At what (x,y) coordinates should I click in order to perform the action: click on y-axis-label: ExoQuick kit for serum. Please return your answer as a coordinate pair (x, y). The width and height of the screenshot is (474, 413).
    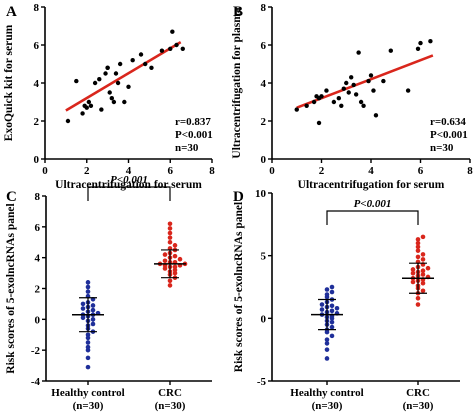
    Looking at the image, I should click on (9, 82).